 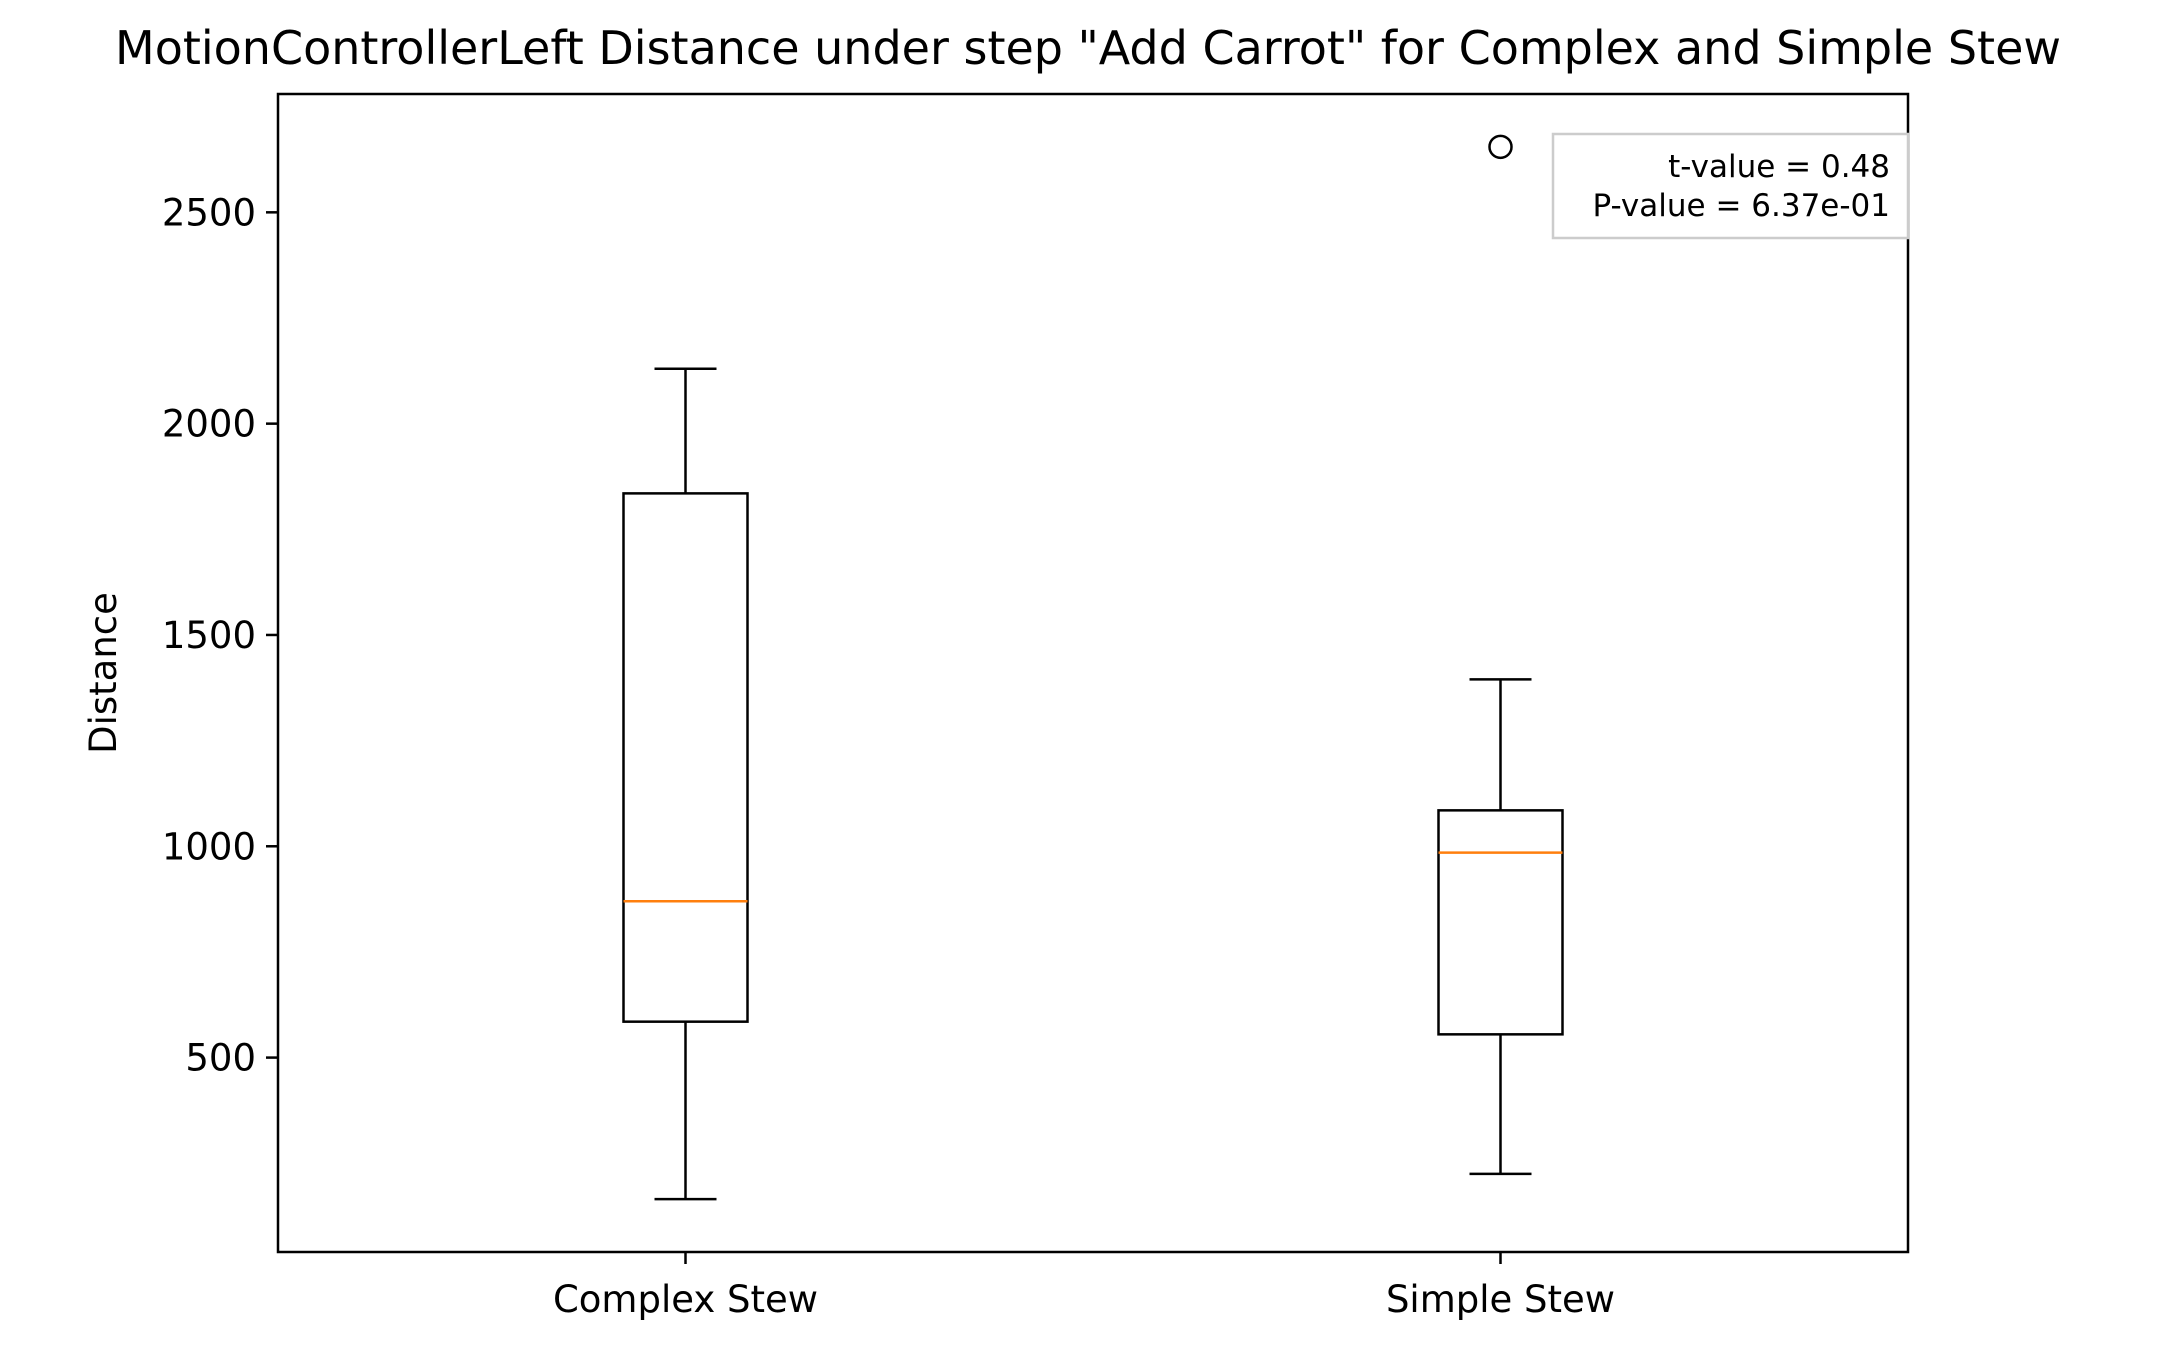 I want to click on t-value-text: t-value = 0.48, so click(x=1779, y=167).